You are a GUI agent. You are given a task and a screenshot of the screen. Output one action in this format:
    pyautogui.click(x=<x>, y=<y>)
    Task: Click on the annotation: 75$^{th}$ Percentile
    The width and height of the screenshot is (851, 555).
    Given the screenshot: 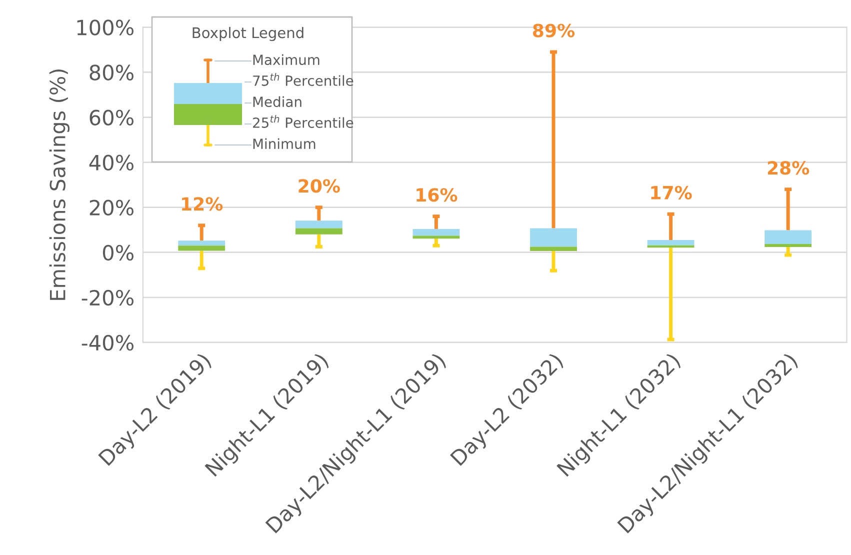 What is the action you would take?
    pyautogui.click(x=303, y=79)
    